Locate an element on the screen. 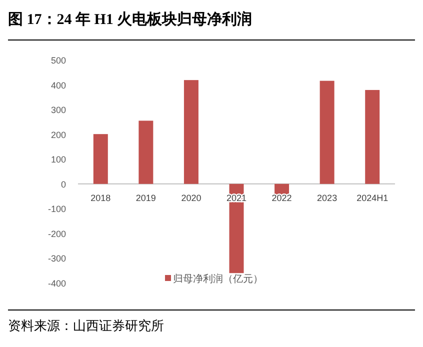  y-tick-label: 200 is located at coordinates (58, 135).